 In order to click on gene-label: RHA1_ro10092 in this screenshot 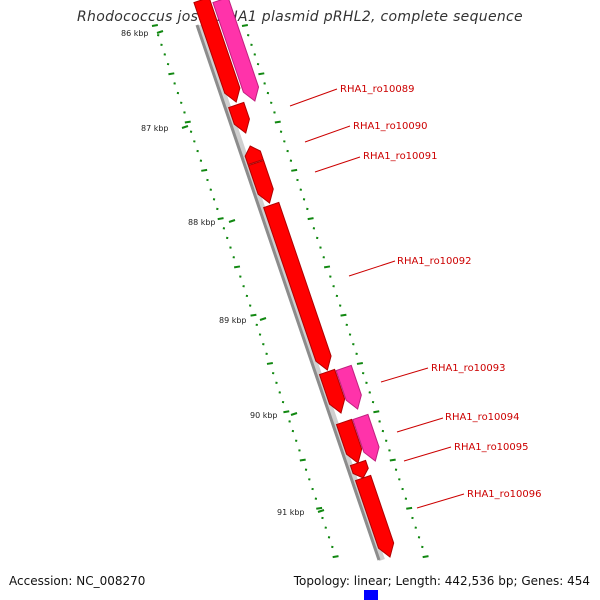, I will do `click(434, 261)`.